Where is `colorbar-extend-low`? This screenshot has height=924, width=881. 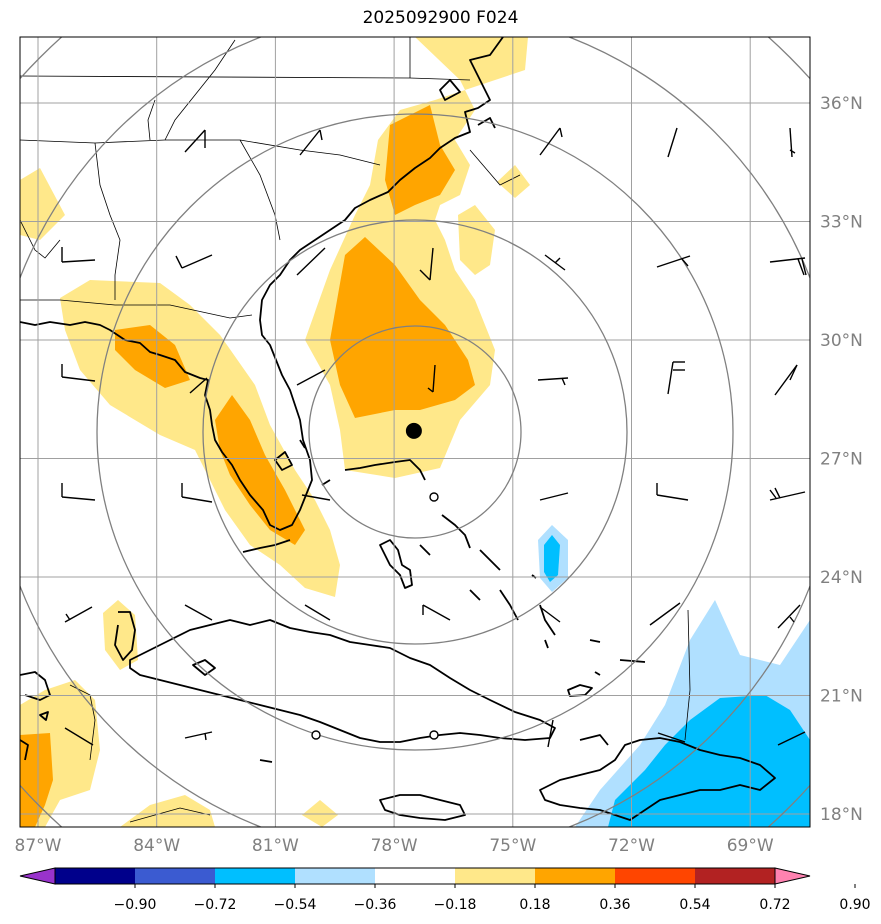
colorbar-extend-low is located at coordinates (37, 876).